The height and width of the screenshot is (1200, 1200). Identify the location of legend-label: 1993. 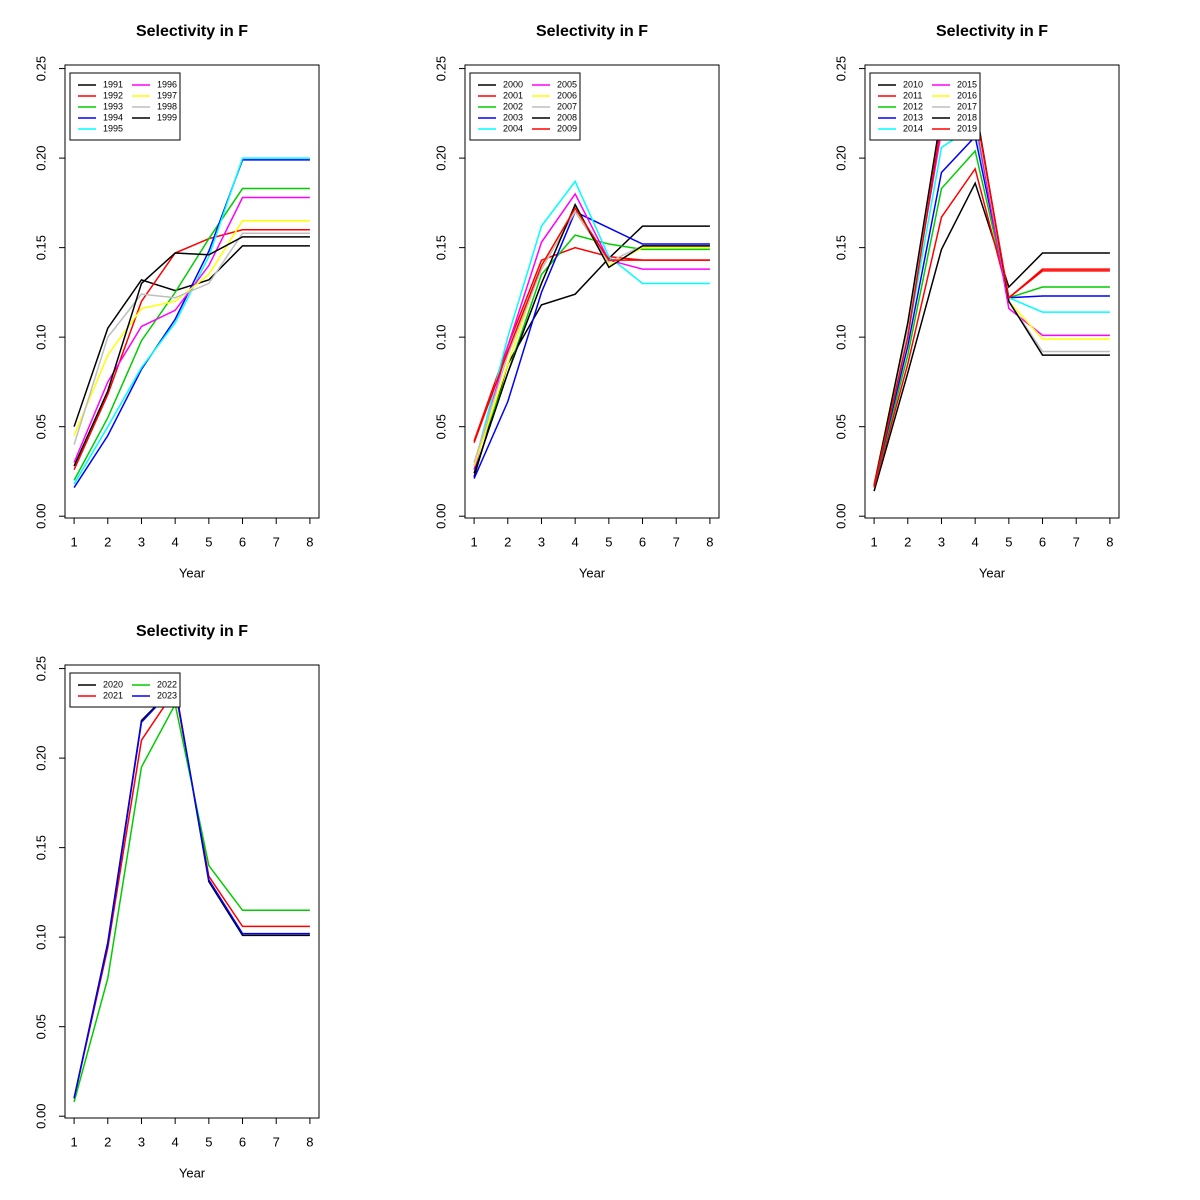
(113, 106).